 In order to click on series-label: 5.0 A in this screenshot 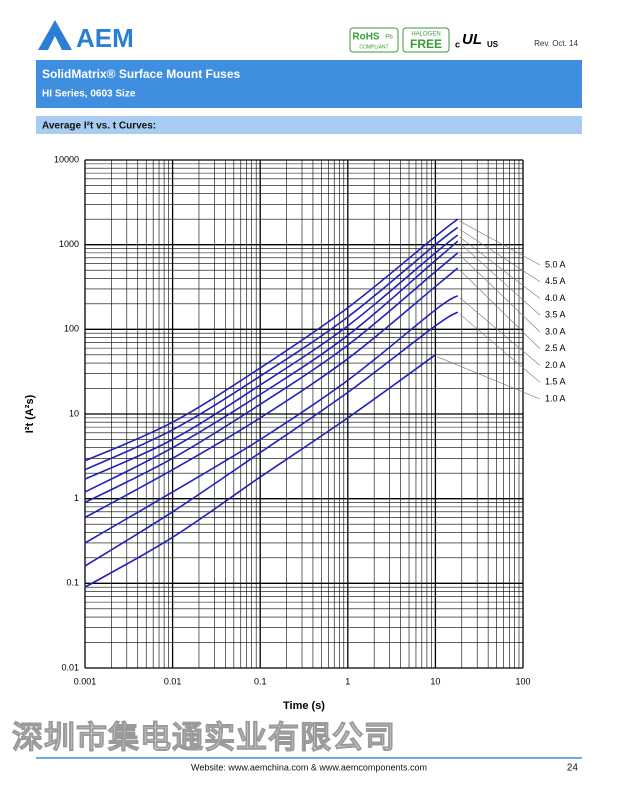, I will do `click(555, 264)`.